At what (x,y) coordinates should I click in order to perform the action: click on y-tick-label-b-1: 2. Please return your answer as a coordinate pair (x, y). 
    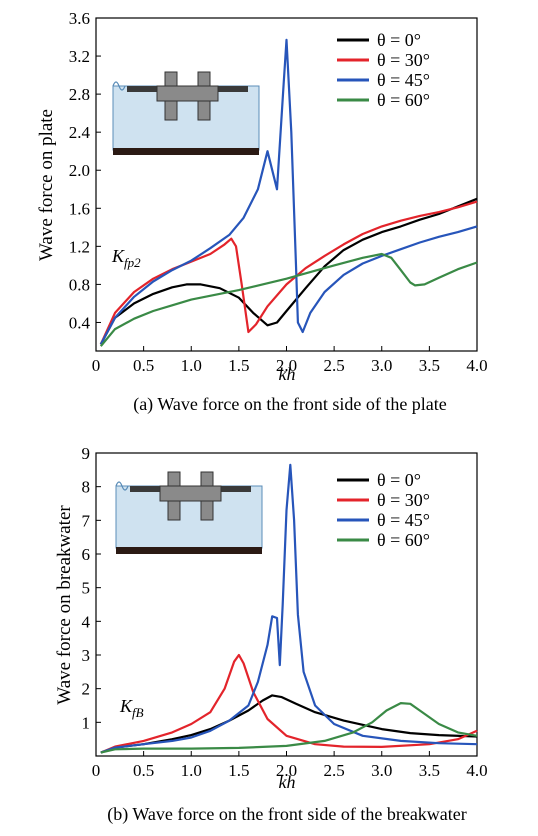
    Looking at the image, I should click on (86, 689).